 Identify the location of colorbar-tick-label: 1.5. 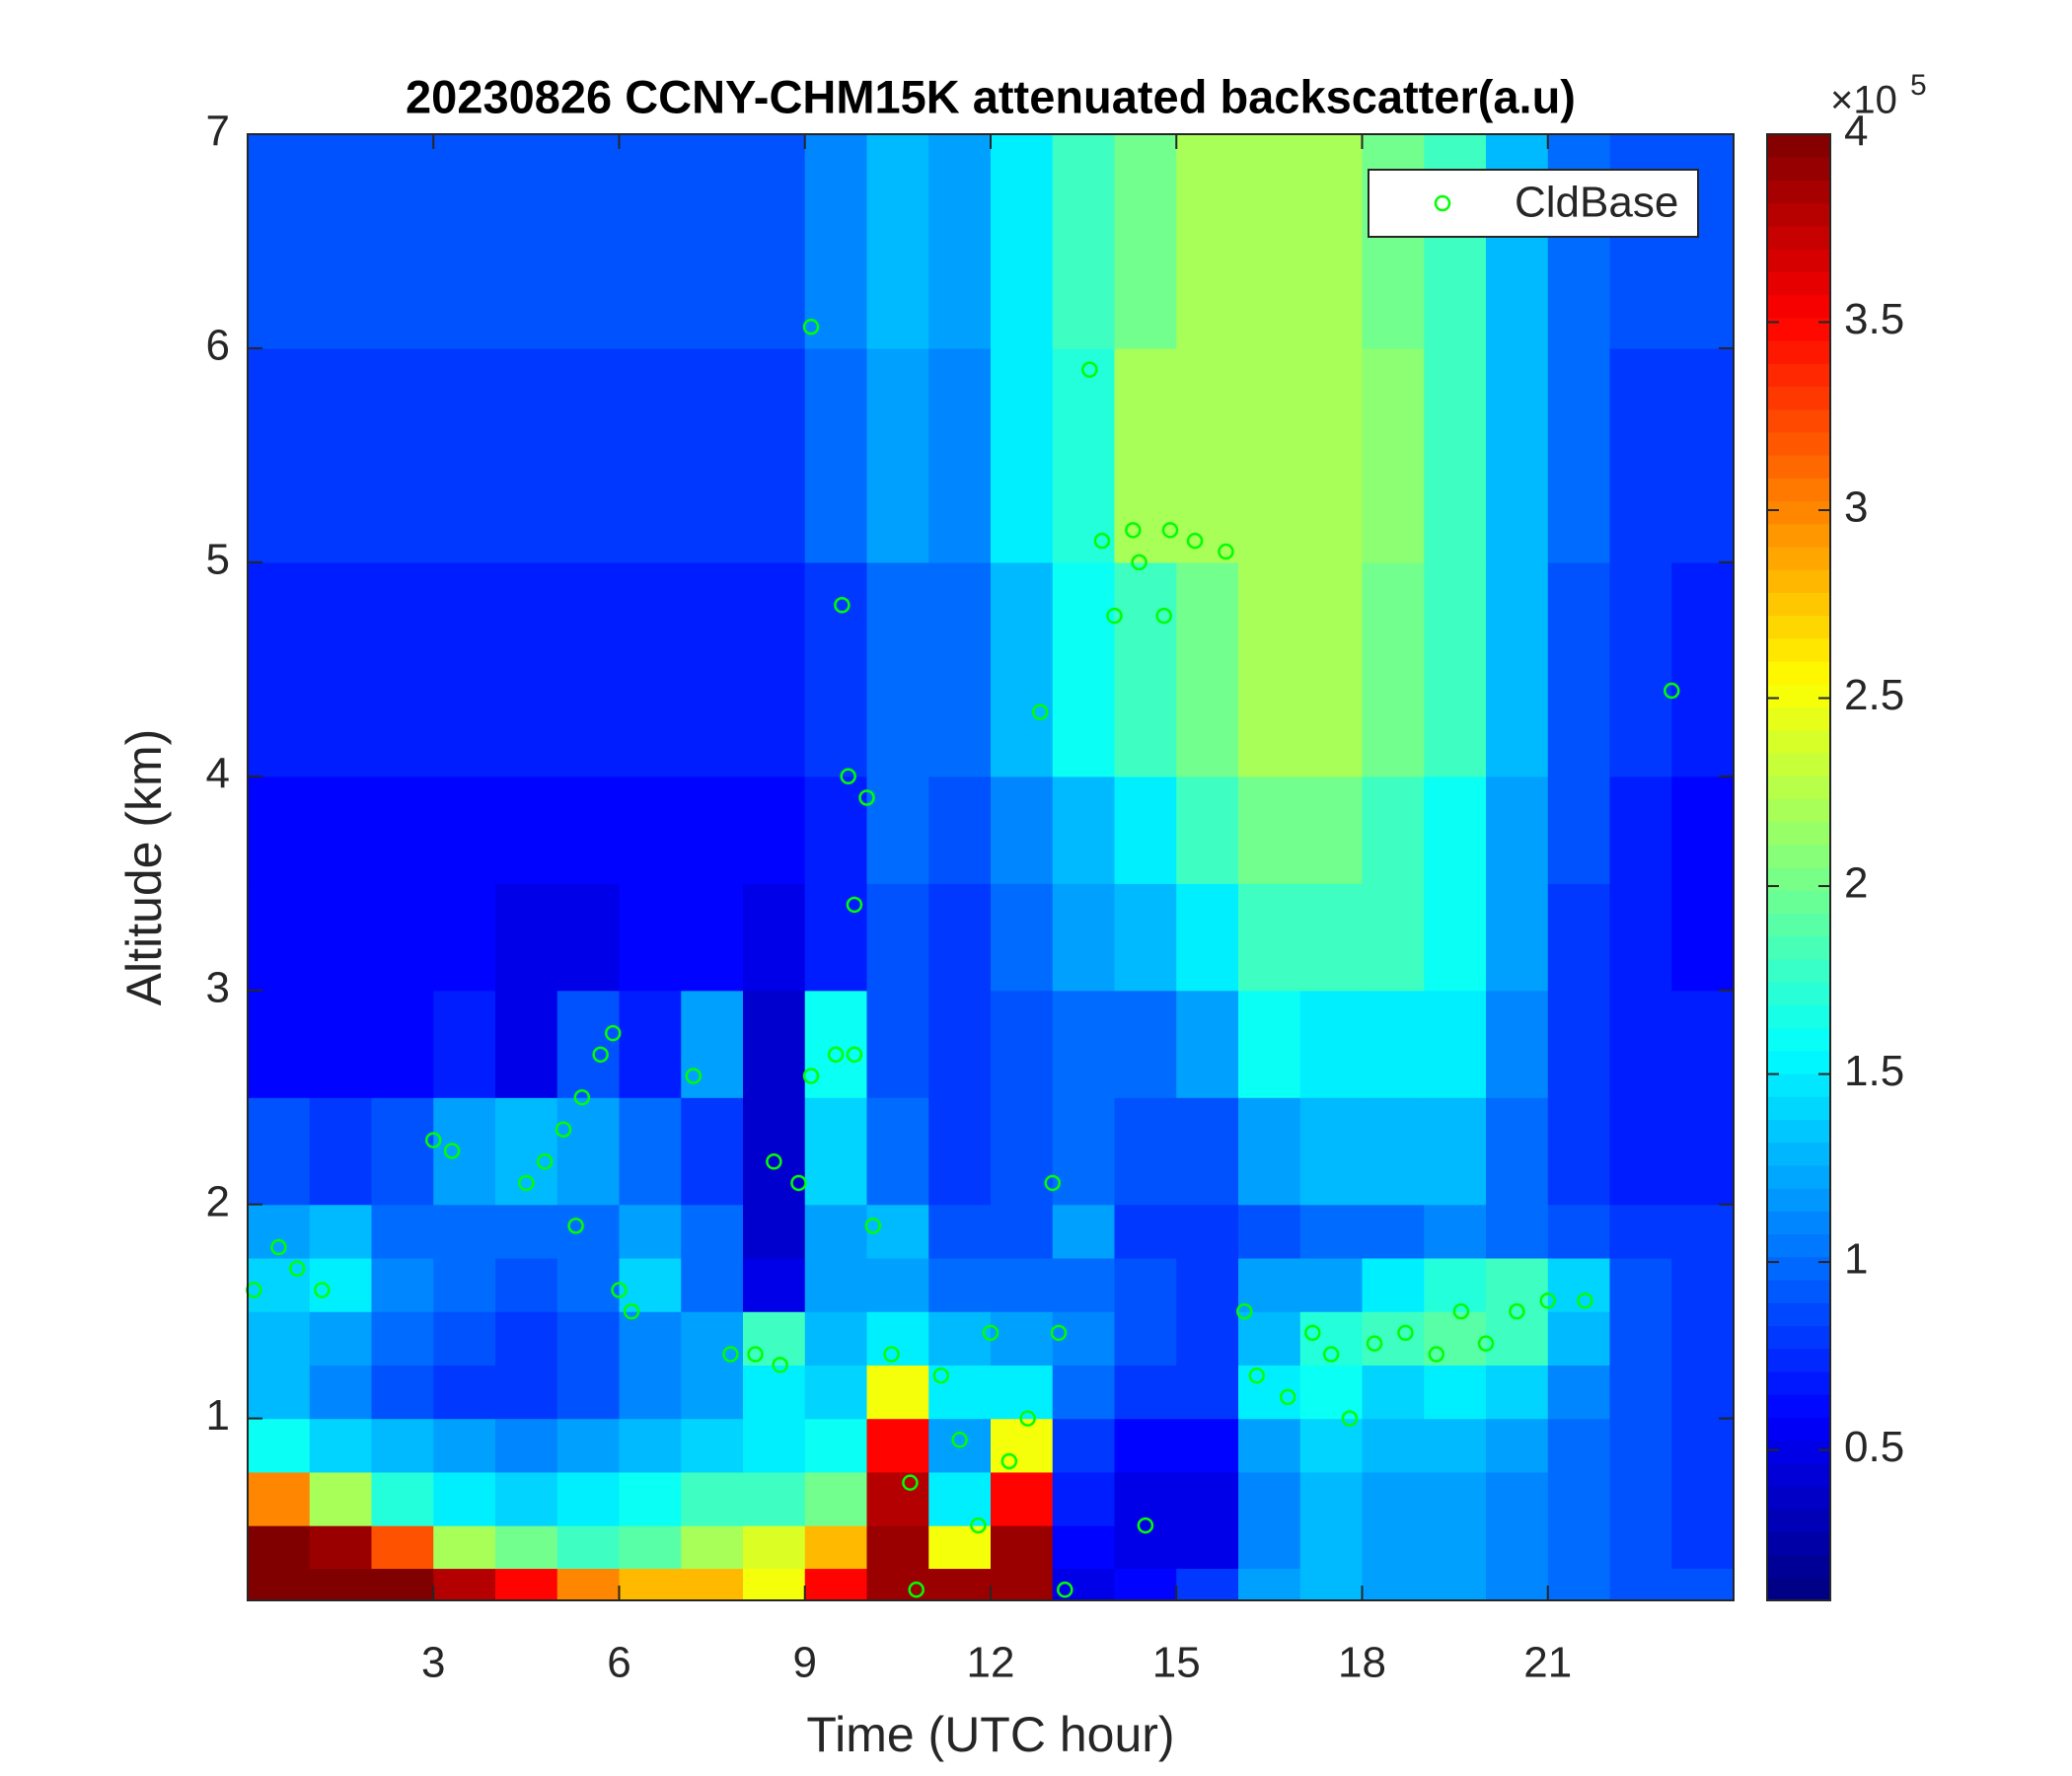
(1874, 1071).